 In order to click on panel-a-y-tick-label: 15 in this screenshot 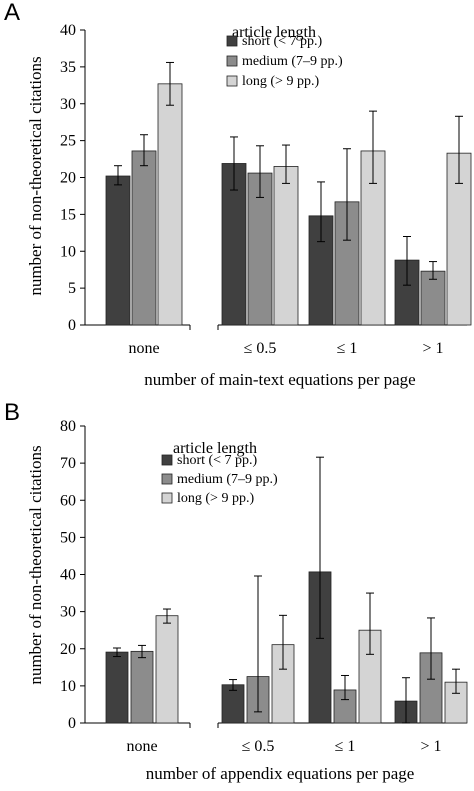, I will do `click(68, 214)`.